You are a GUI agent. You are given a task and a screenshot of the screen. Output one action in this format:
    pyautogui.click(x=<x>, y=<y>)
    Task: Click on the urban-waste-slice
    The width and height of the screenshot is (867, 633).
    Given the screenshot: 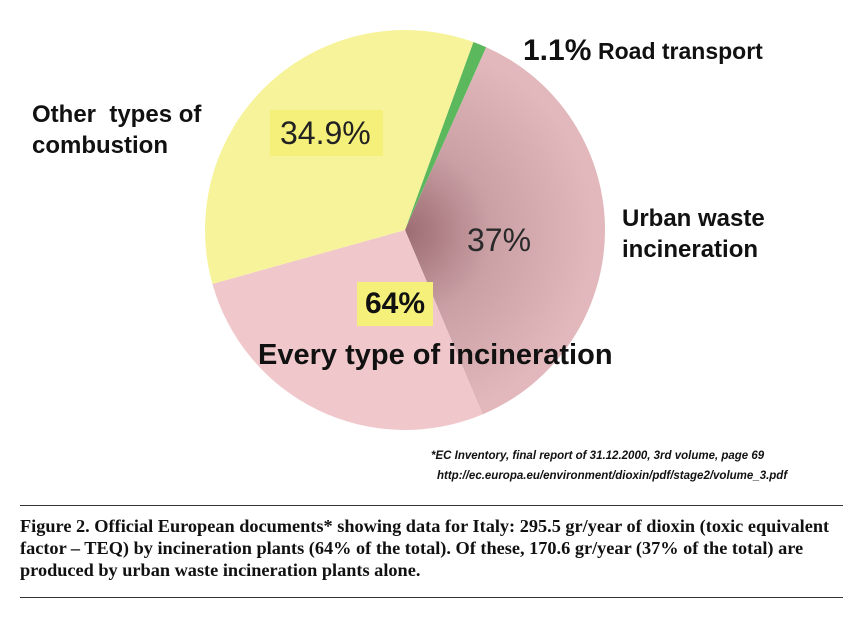 What is the action you would take?
    pyautogui.click(x=505, y=231)
    